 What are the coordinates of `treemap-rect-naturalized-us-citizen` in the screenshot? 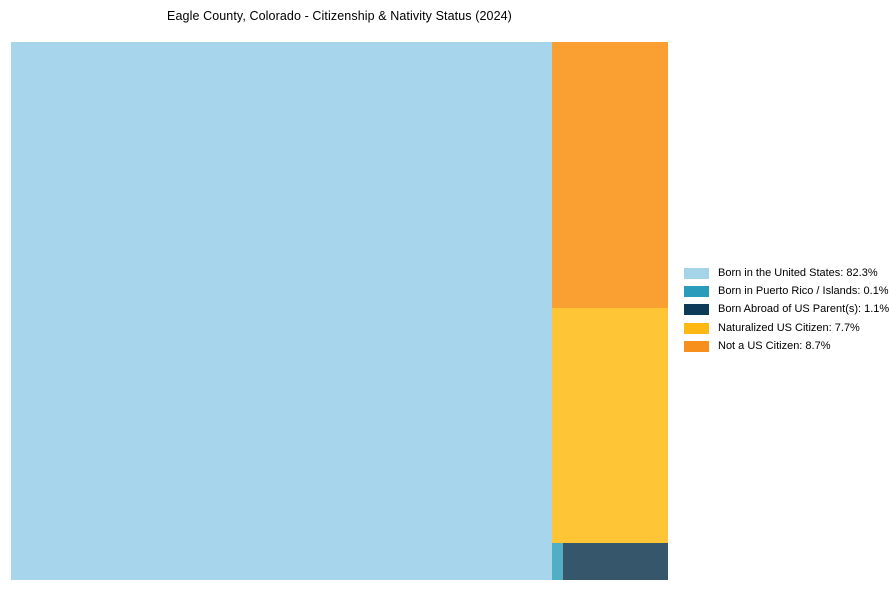 It's located at (610, 425).